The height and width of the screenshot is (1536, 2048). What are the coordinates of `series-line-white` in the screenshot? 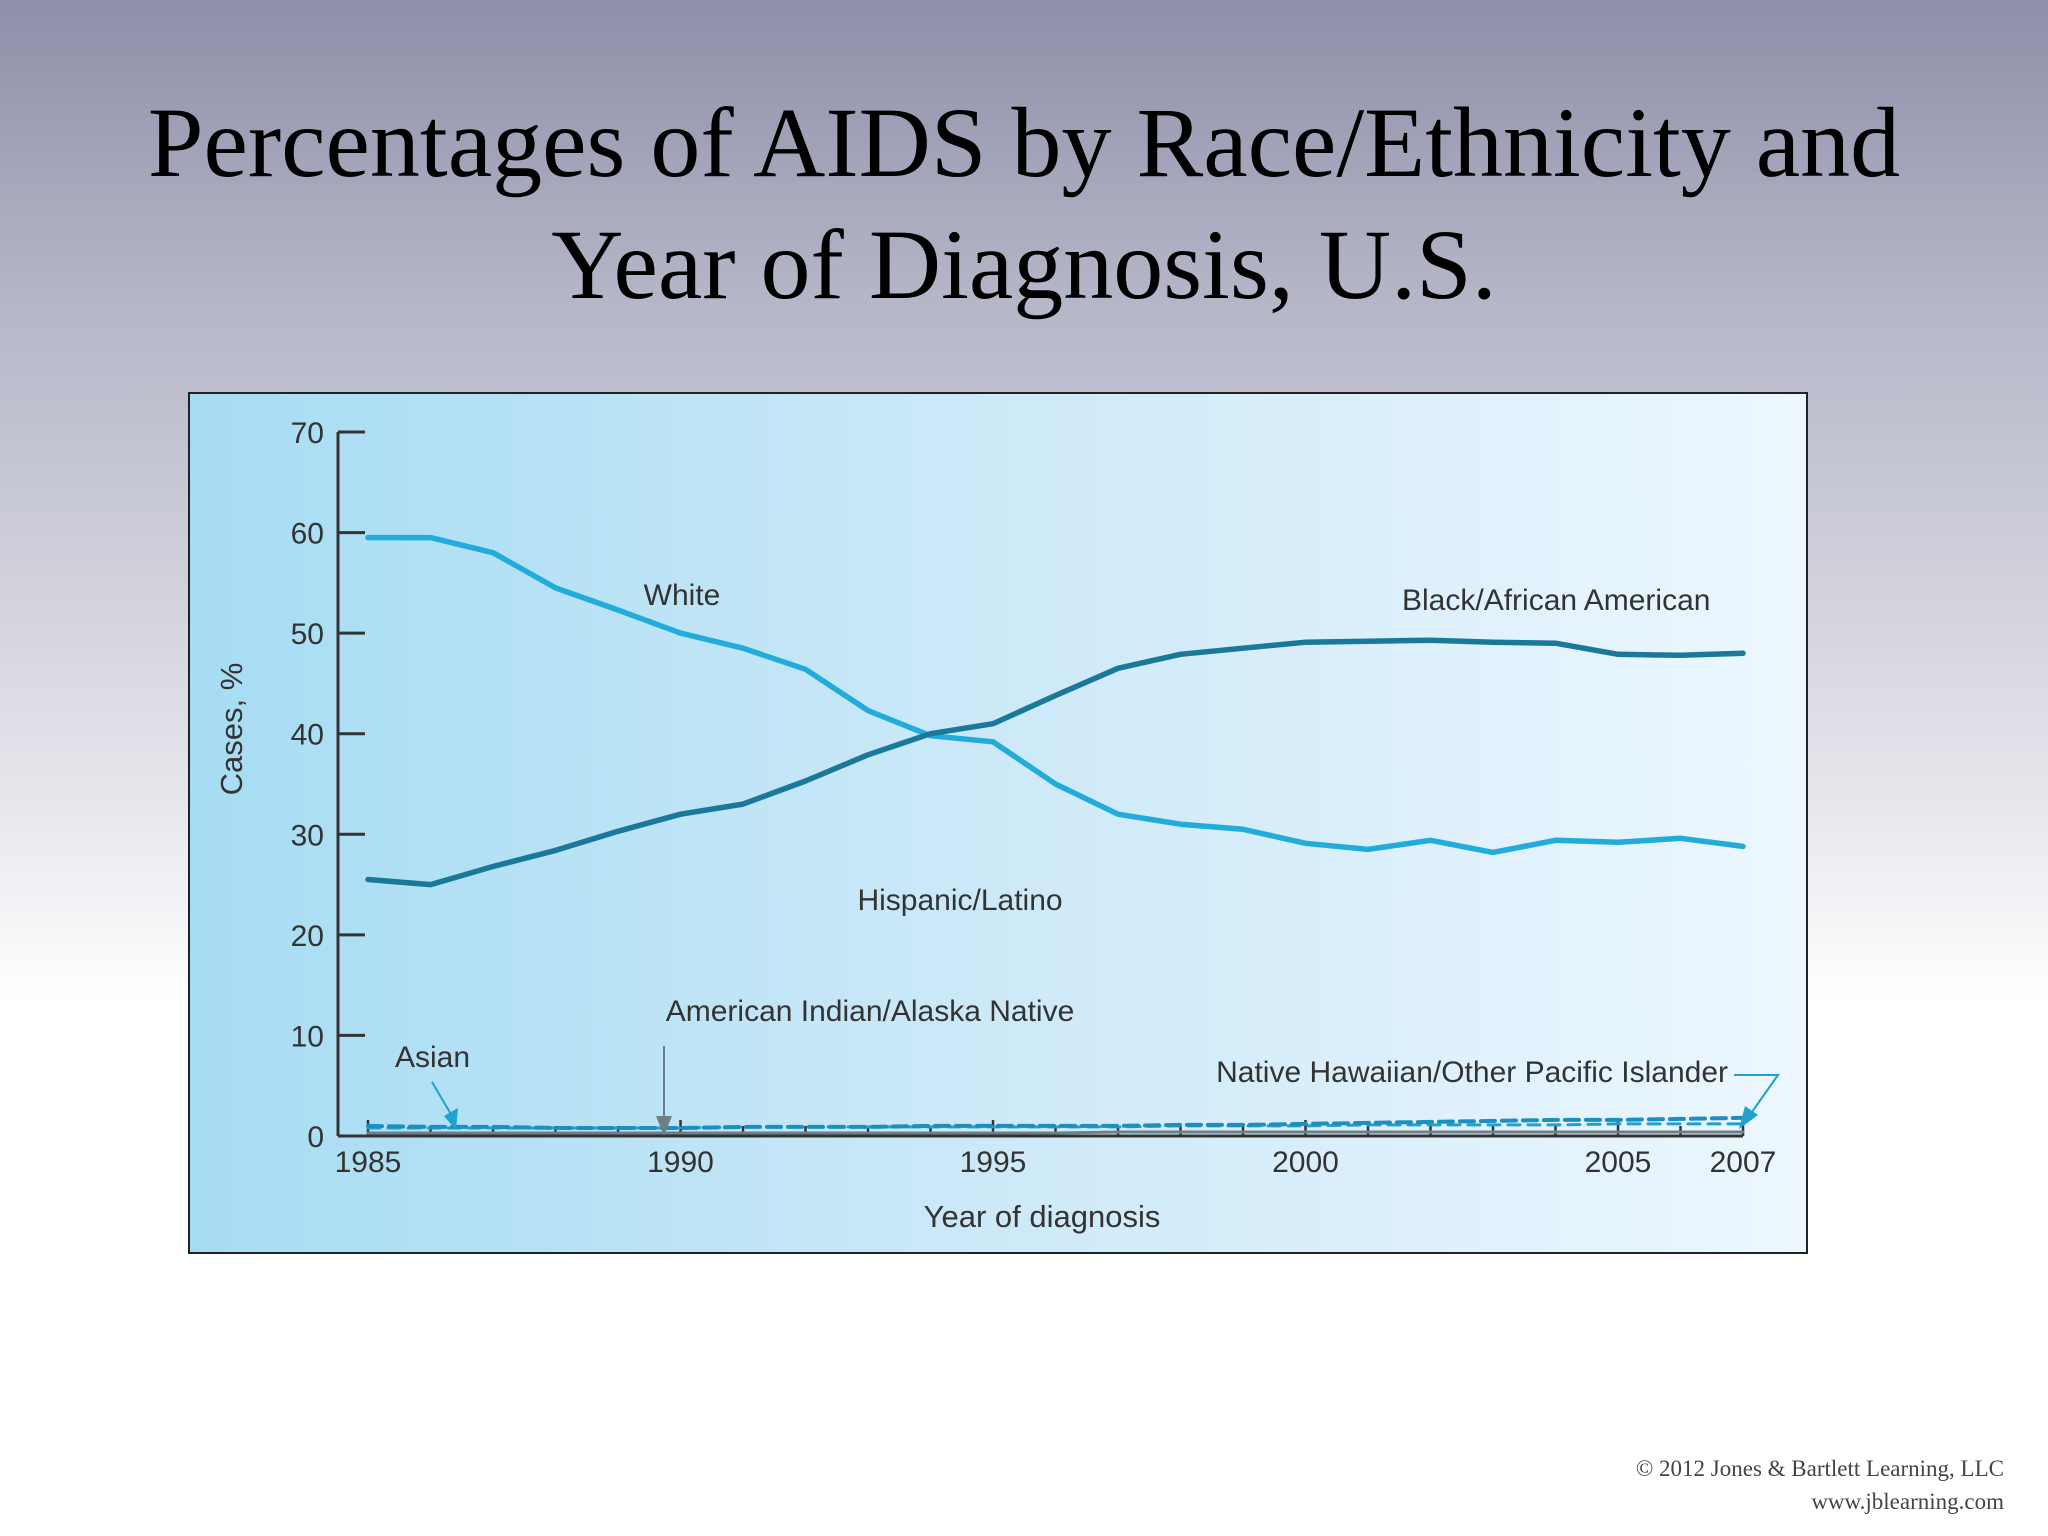 It's located at (1055, 695).